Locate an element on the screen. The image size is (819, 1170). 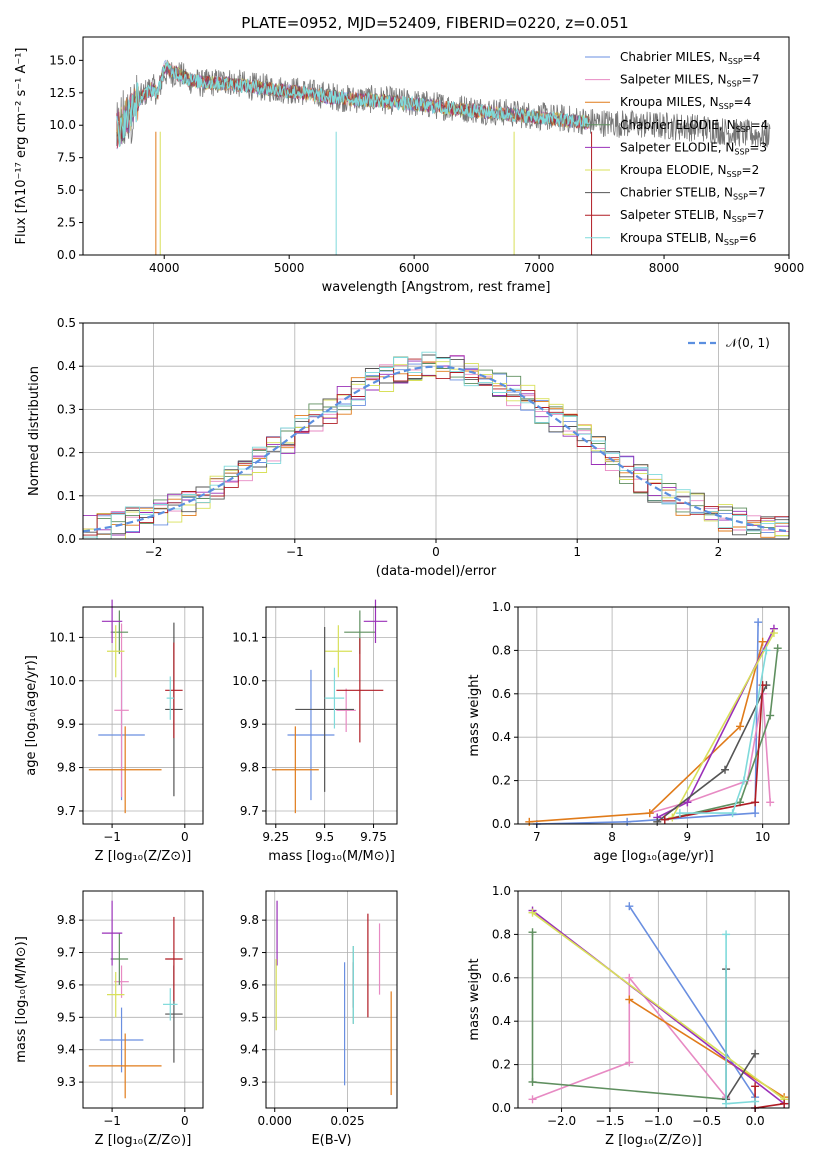
x-tick-label: −2 is located at coordinates (154, 552).